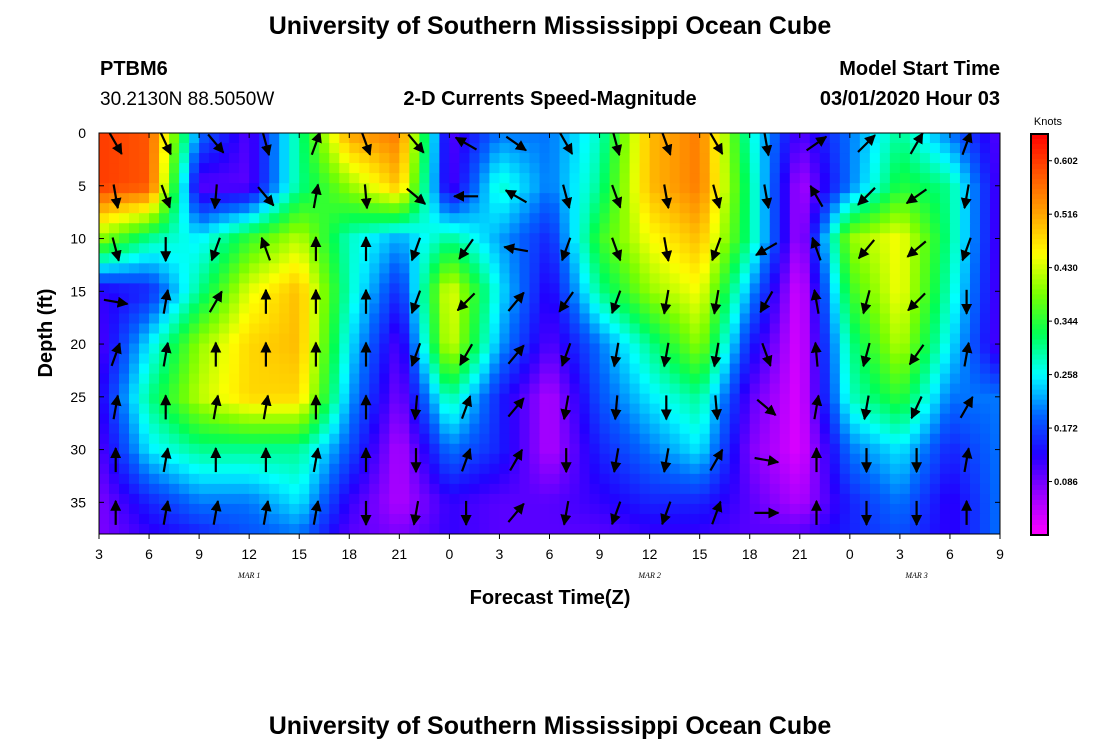 Image resolution: width=1100 pixels, height=755 pixels. Describe the element at coordinates (750, 554) in the screenshot. I see `x-tick-label: 18` at that location.